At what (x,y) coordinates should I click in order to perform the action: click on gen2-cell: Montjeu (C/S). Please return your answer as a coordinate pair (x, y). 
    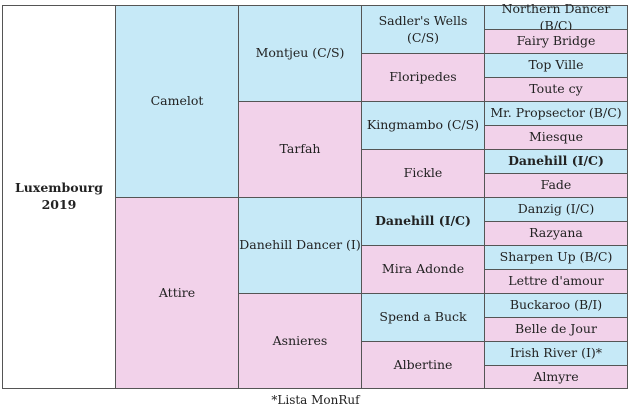
    Looking at the image, I should click on (300, 54).